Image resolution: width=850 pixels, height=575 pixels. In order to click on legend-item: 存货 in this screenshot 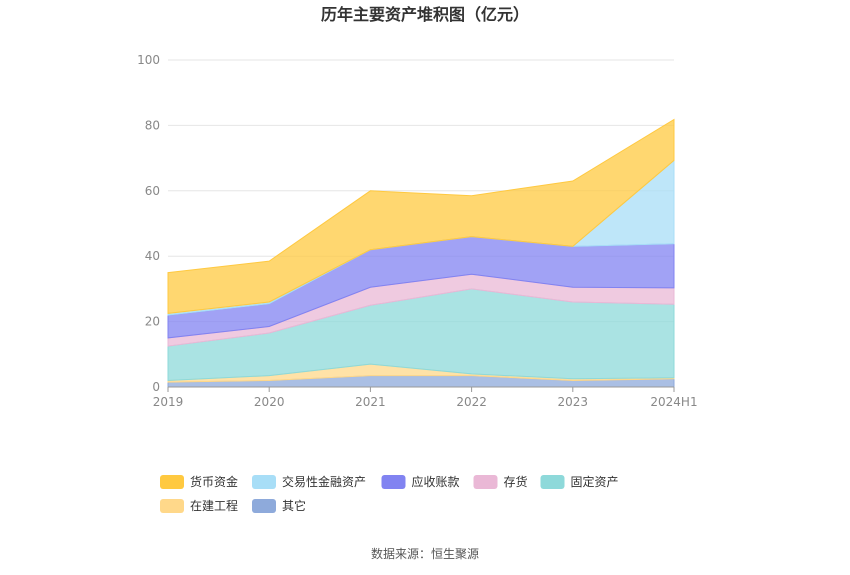, I will do `click(500, 481)`.